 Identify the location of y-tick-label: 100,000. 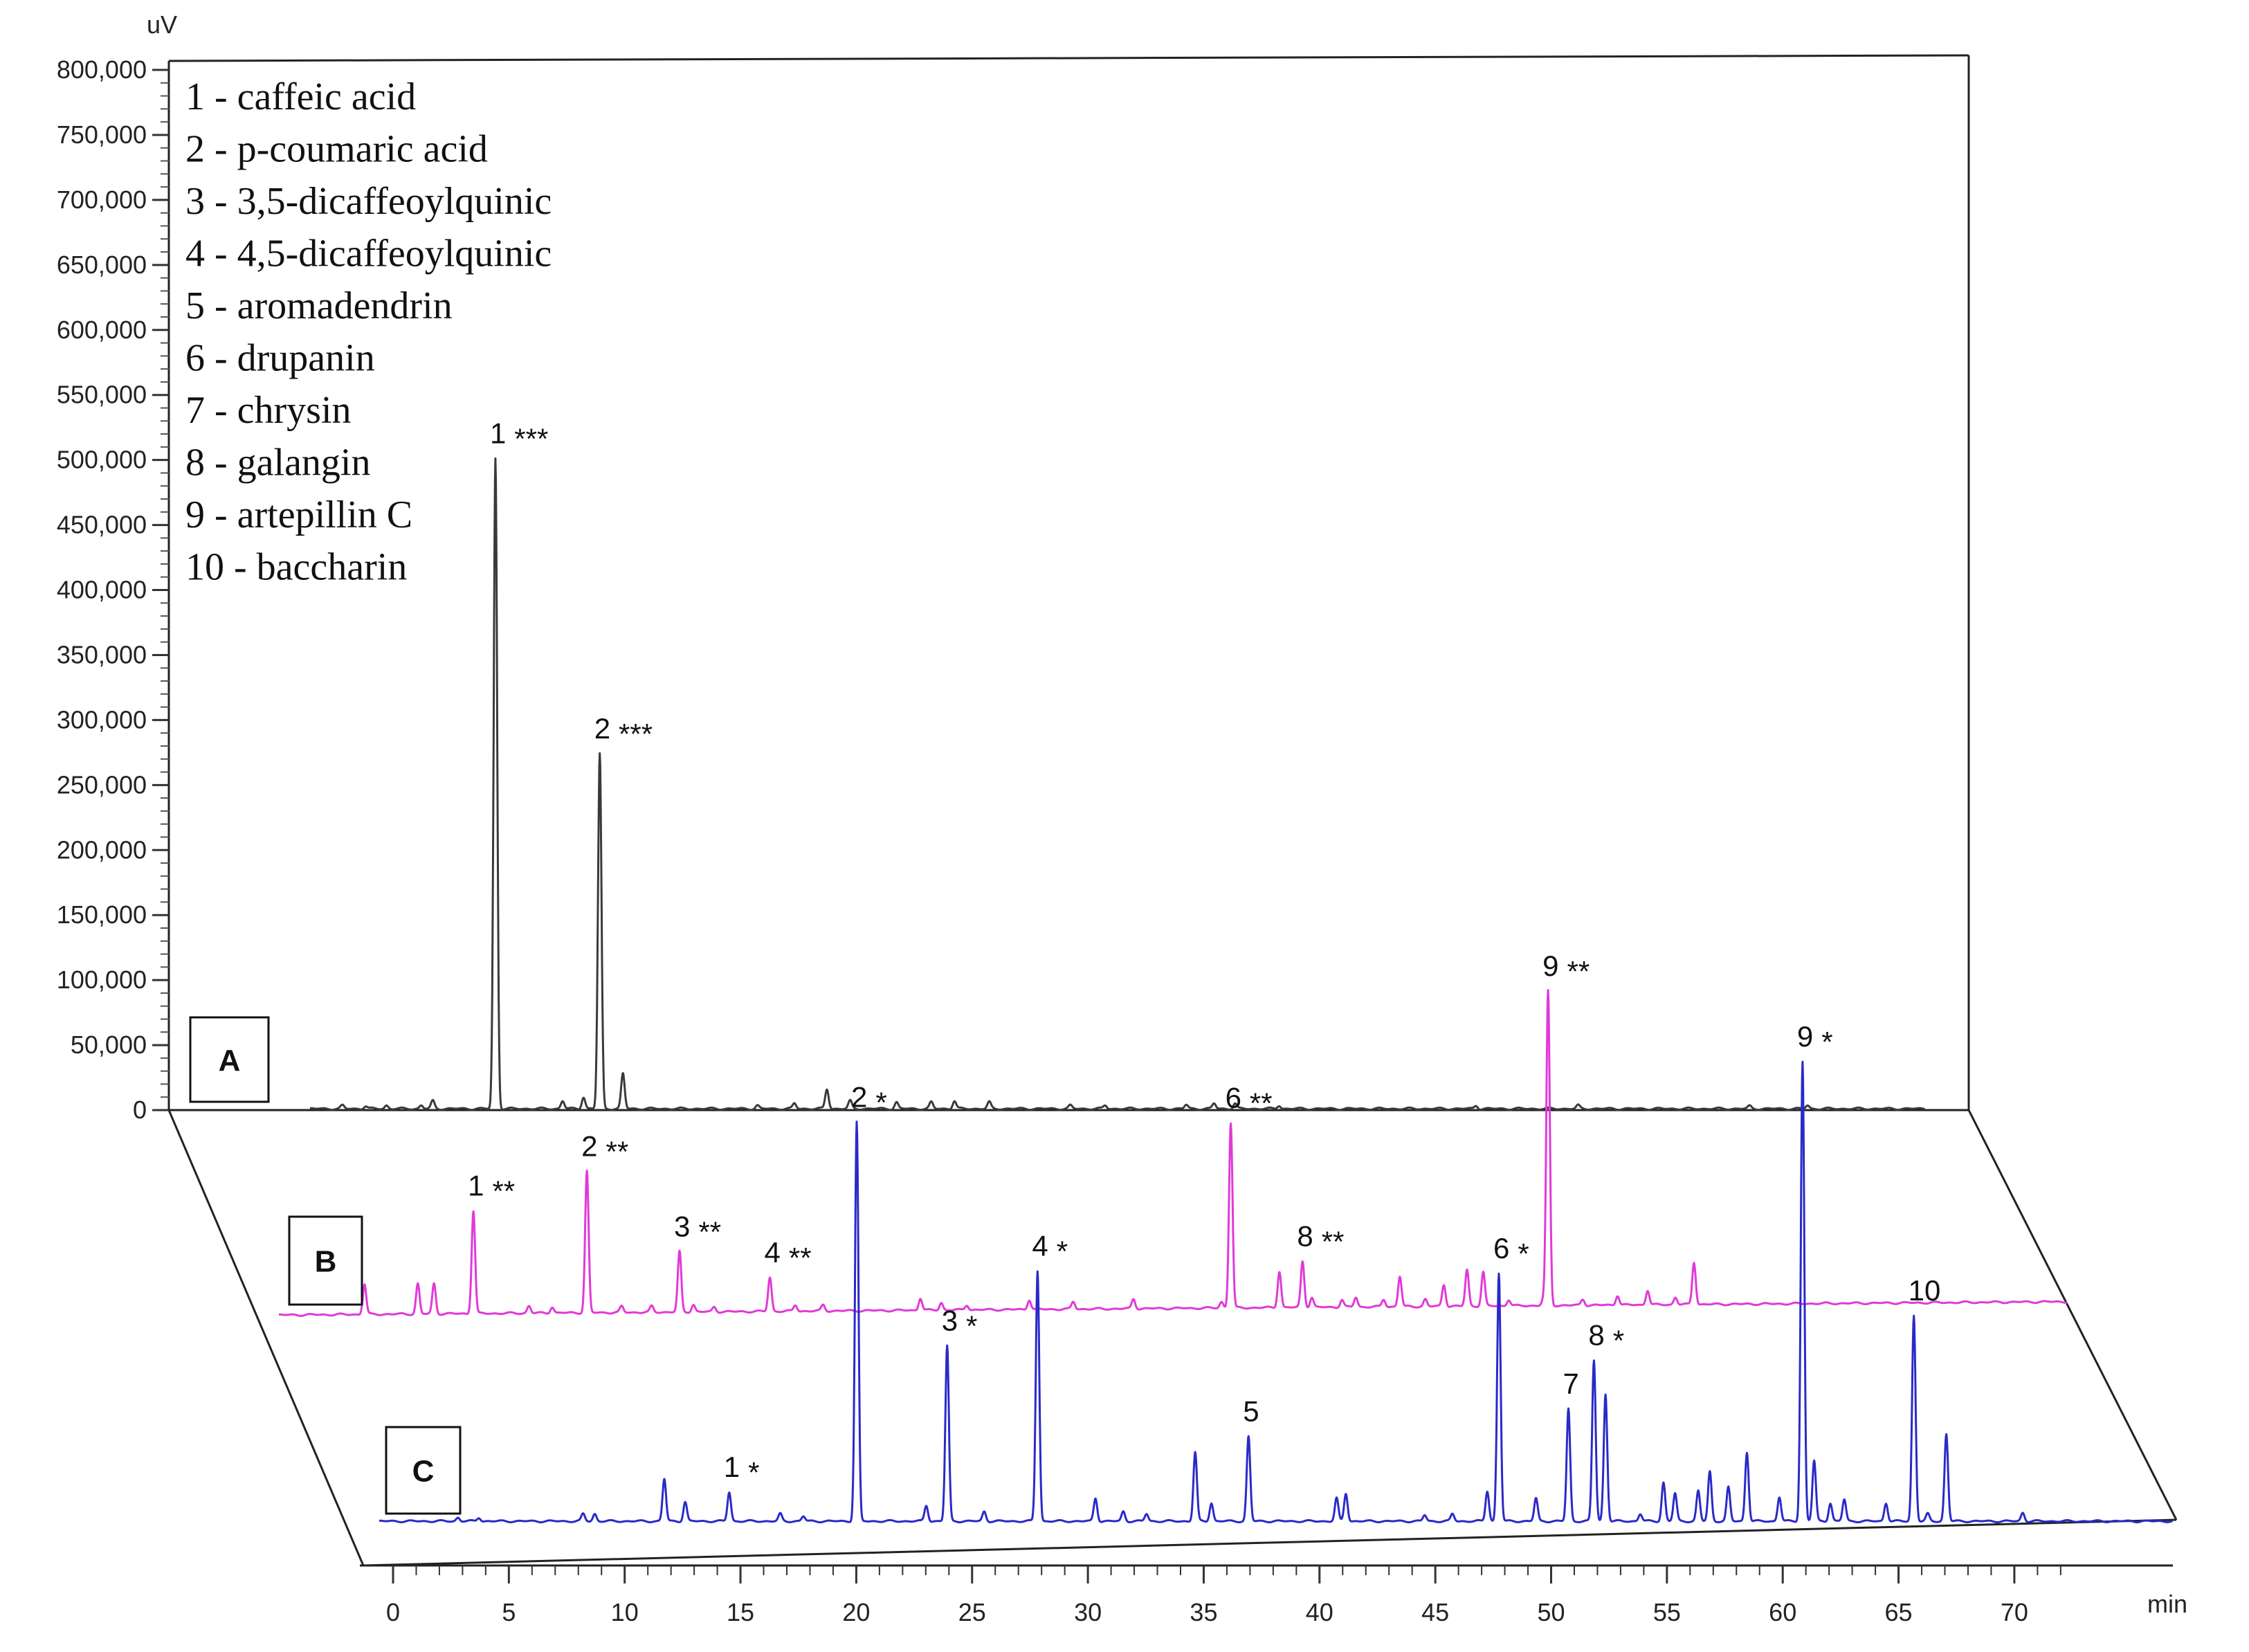
(102, 979).